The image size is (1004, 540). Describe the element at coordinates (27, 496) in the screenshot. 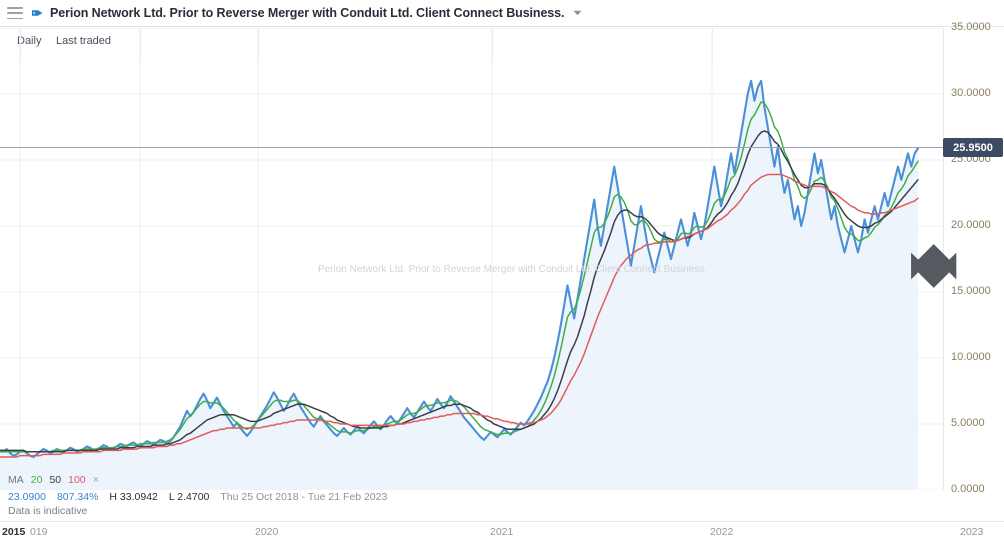

I see `last-price: 23.0900` at that location.